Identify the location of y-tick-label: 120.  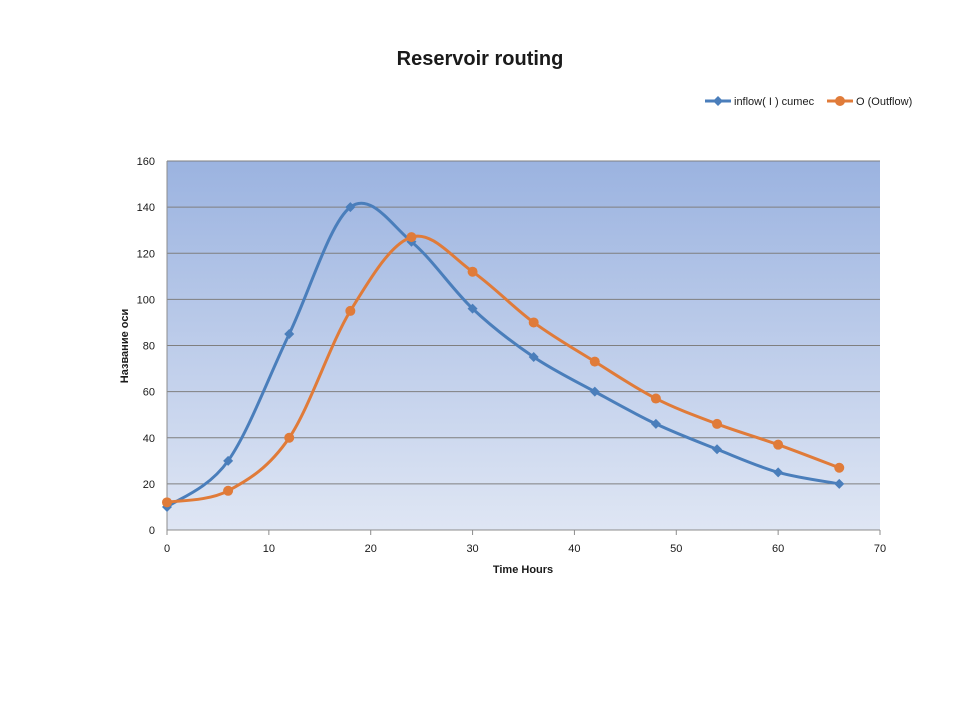
(146, 254).